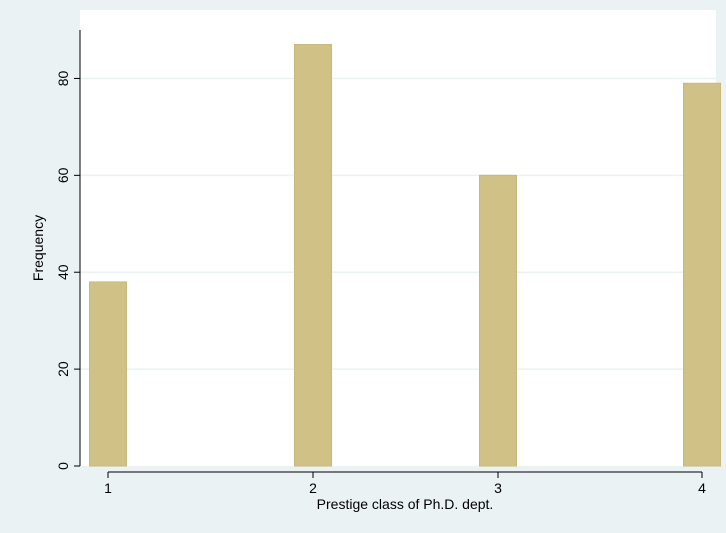 The width and height of the screenshot is (726, 533). I want to click on y-axis-ticks: 0 20 40 60 80, so click(67, 270).